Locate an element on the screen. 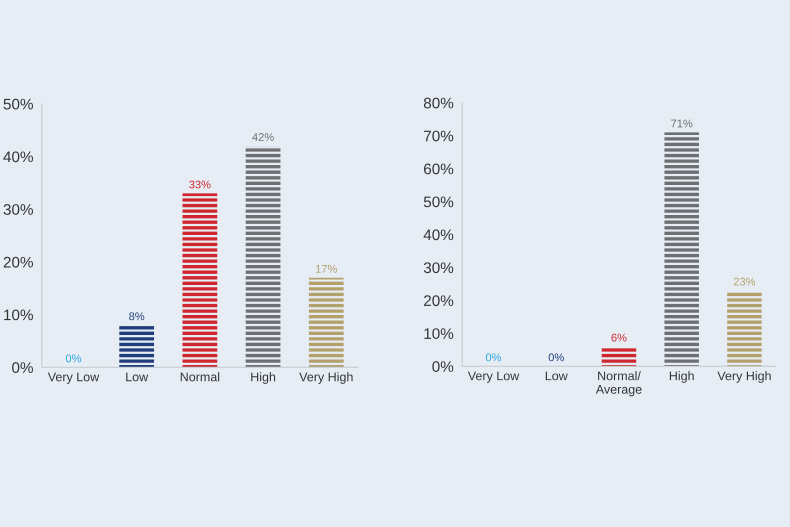 The height and width of the screenshot is (527, 790). data-label: 71% is located at coordinates (681, 124).